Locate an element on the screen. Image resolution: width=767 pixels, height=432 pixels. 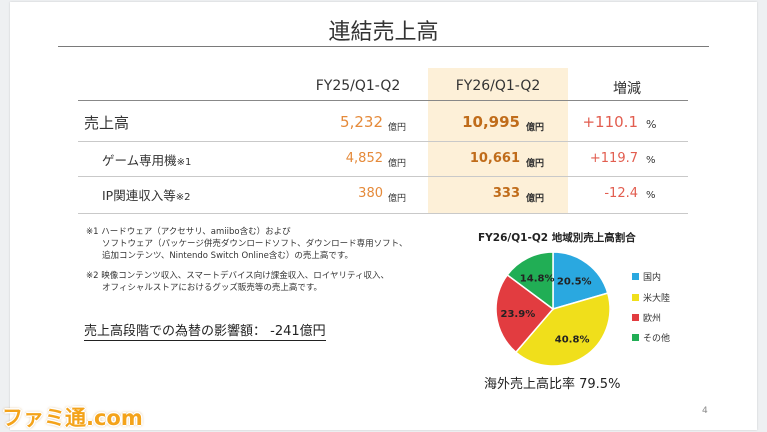
page-number: 4 is located at coordinates (705, 411).